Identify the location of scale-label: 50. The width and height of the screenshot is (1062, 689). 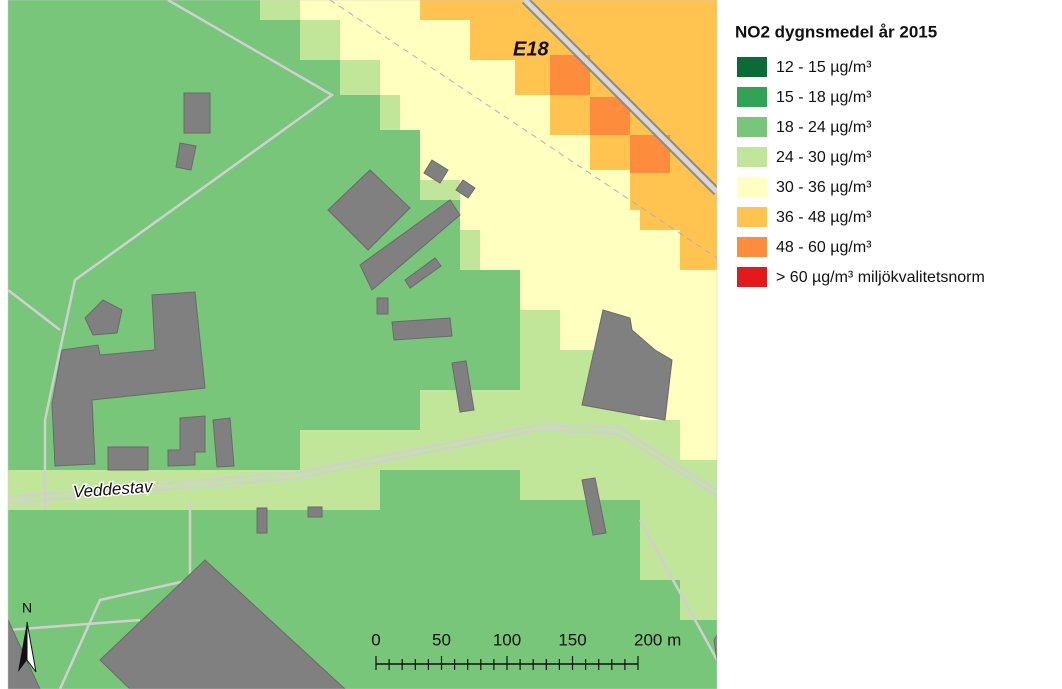
(441, 639).